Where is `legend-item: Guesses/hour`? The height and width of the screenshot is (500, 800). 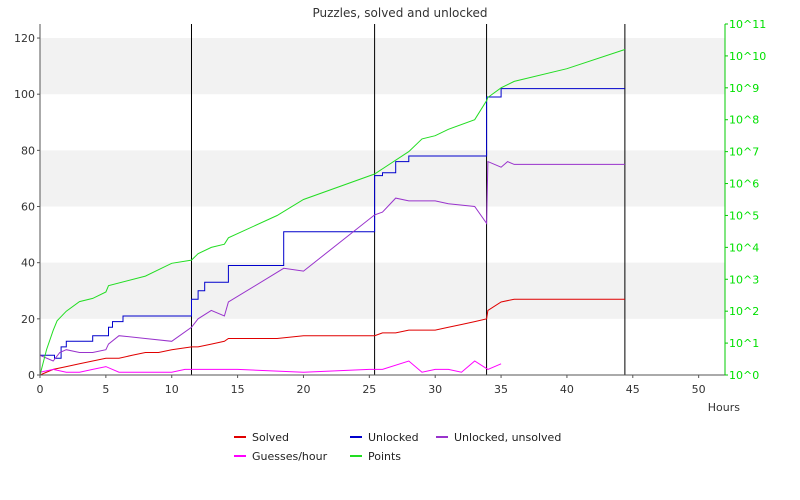
legend-item: Guesses/hour is located at coordinates (280, 456).